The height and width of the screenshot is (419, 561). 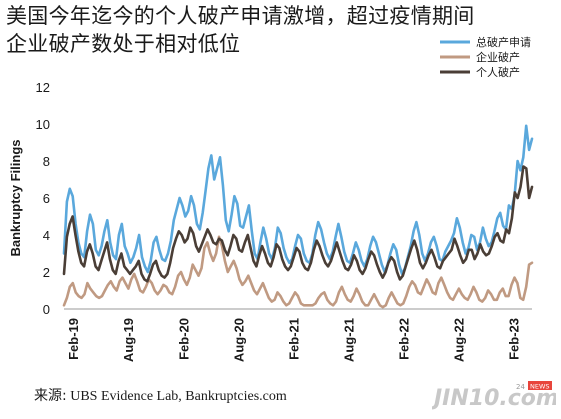 I want to click on legend-label: 总破产申请, so click(x=503, y=42).